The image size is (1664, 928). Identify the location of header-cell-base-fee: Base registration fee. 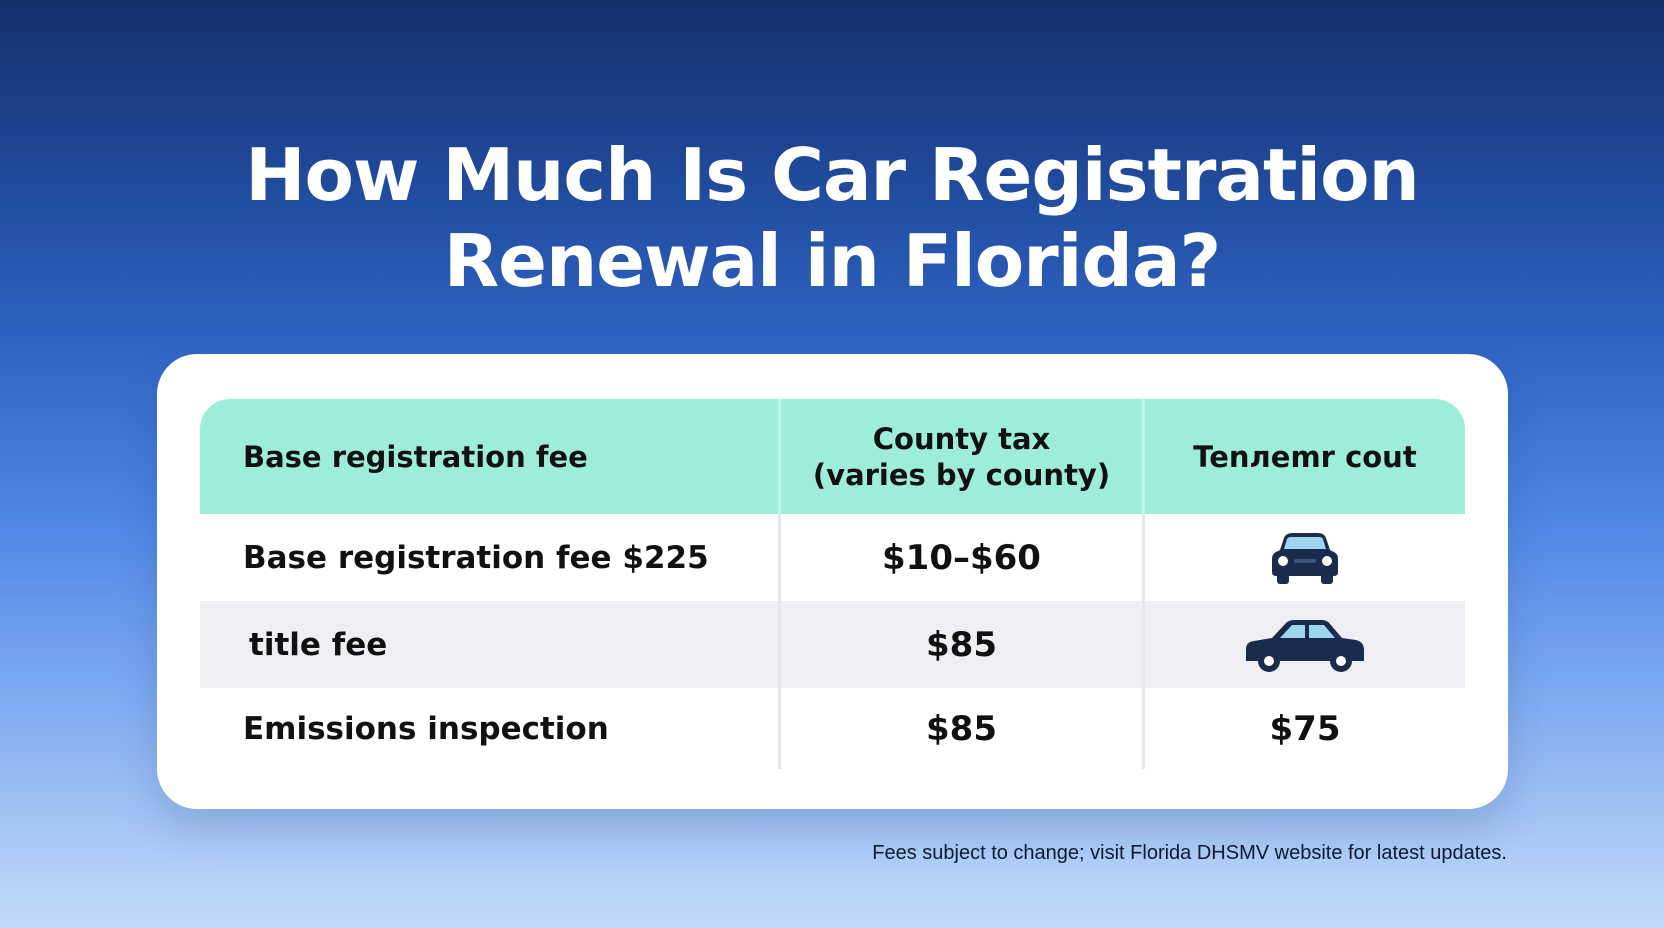
(415, 456).